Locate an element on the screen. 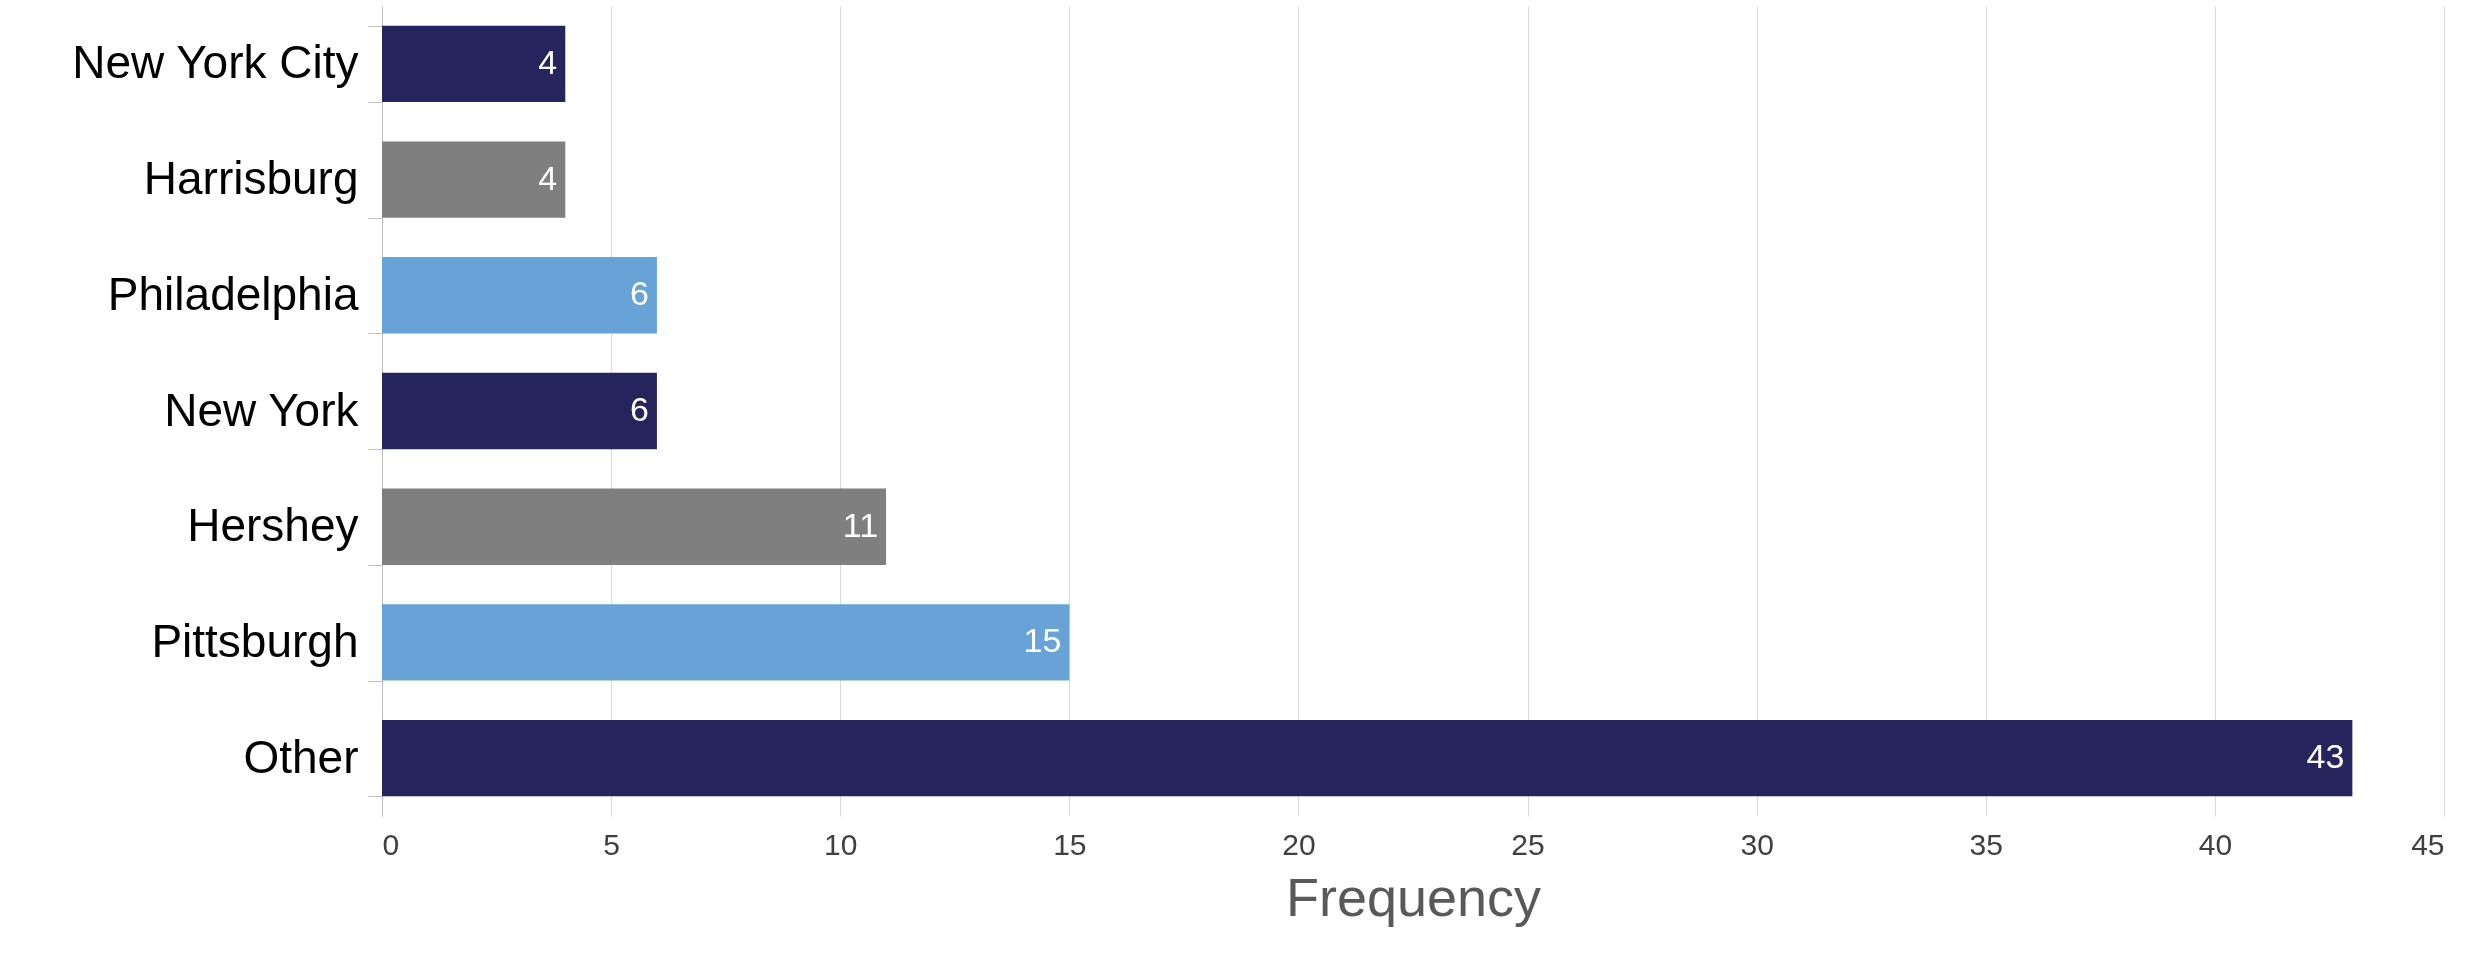  x-axis-title: Frequency is located at coordinates (1413, 896).